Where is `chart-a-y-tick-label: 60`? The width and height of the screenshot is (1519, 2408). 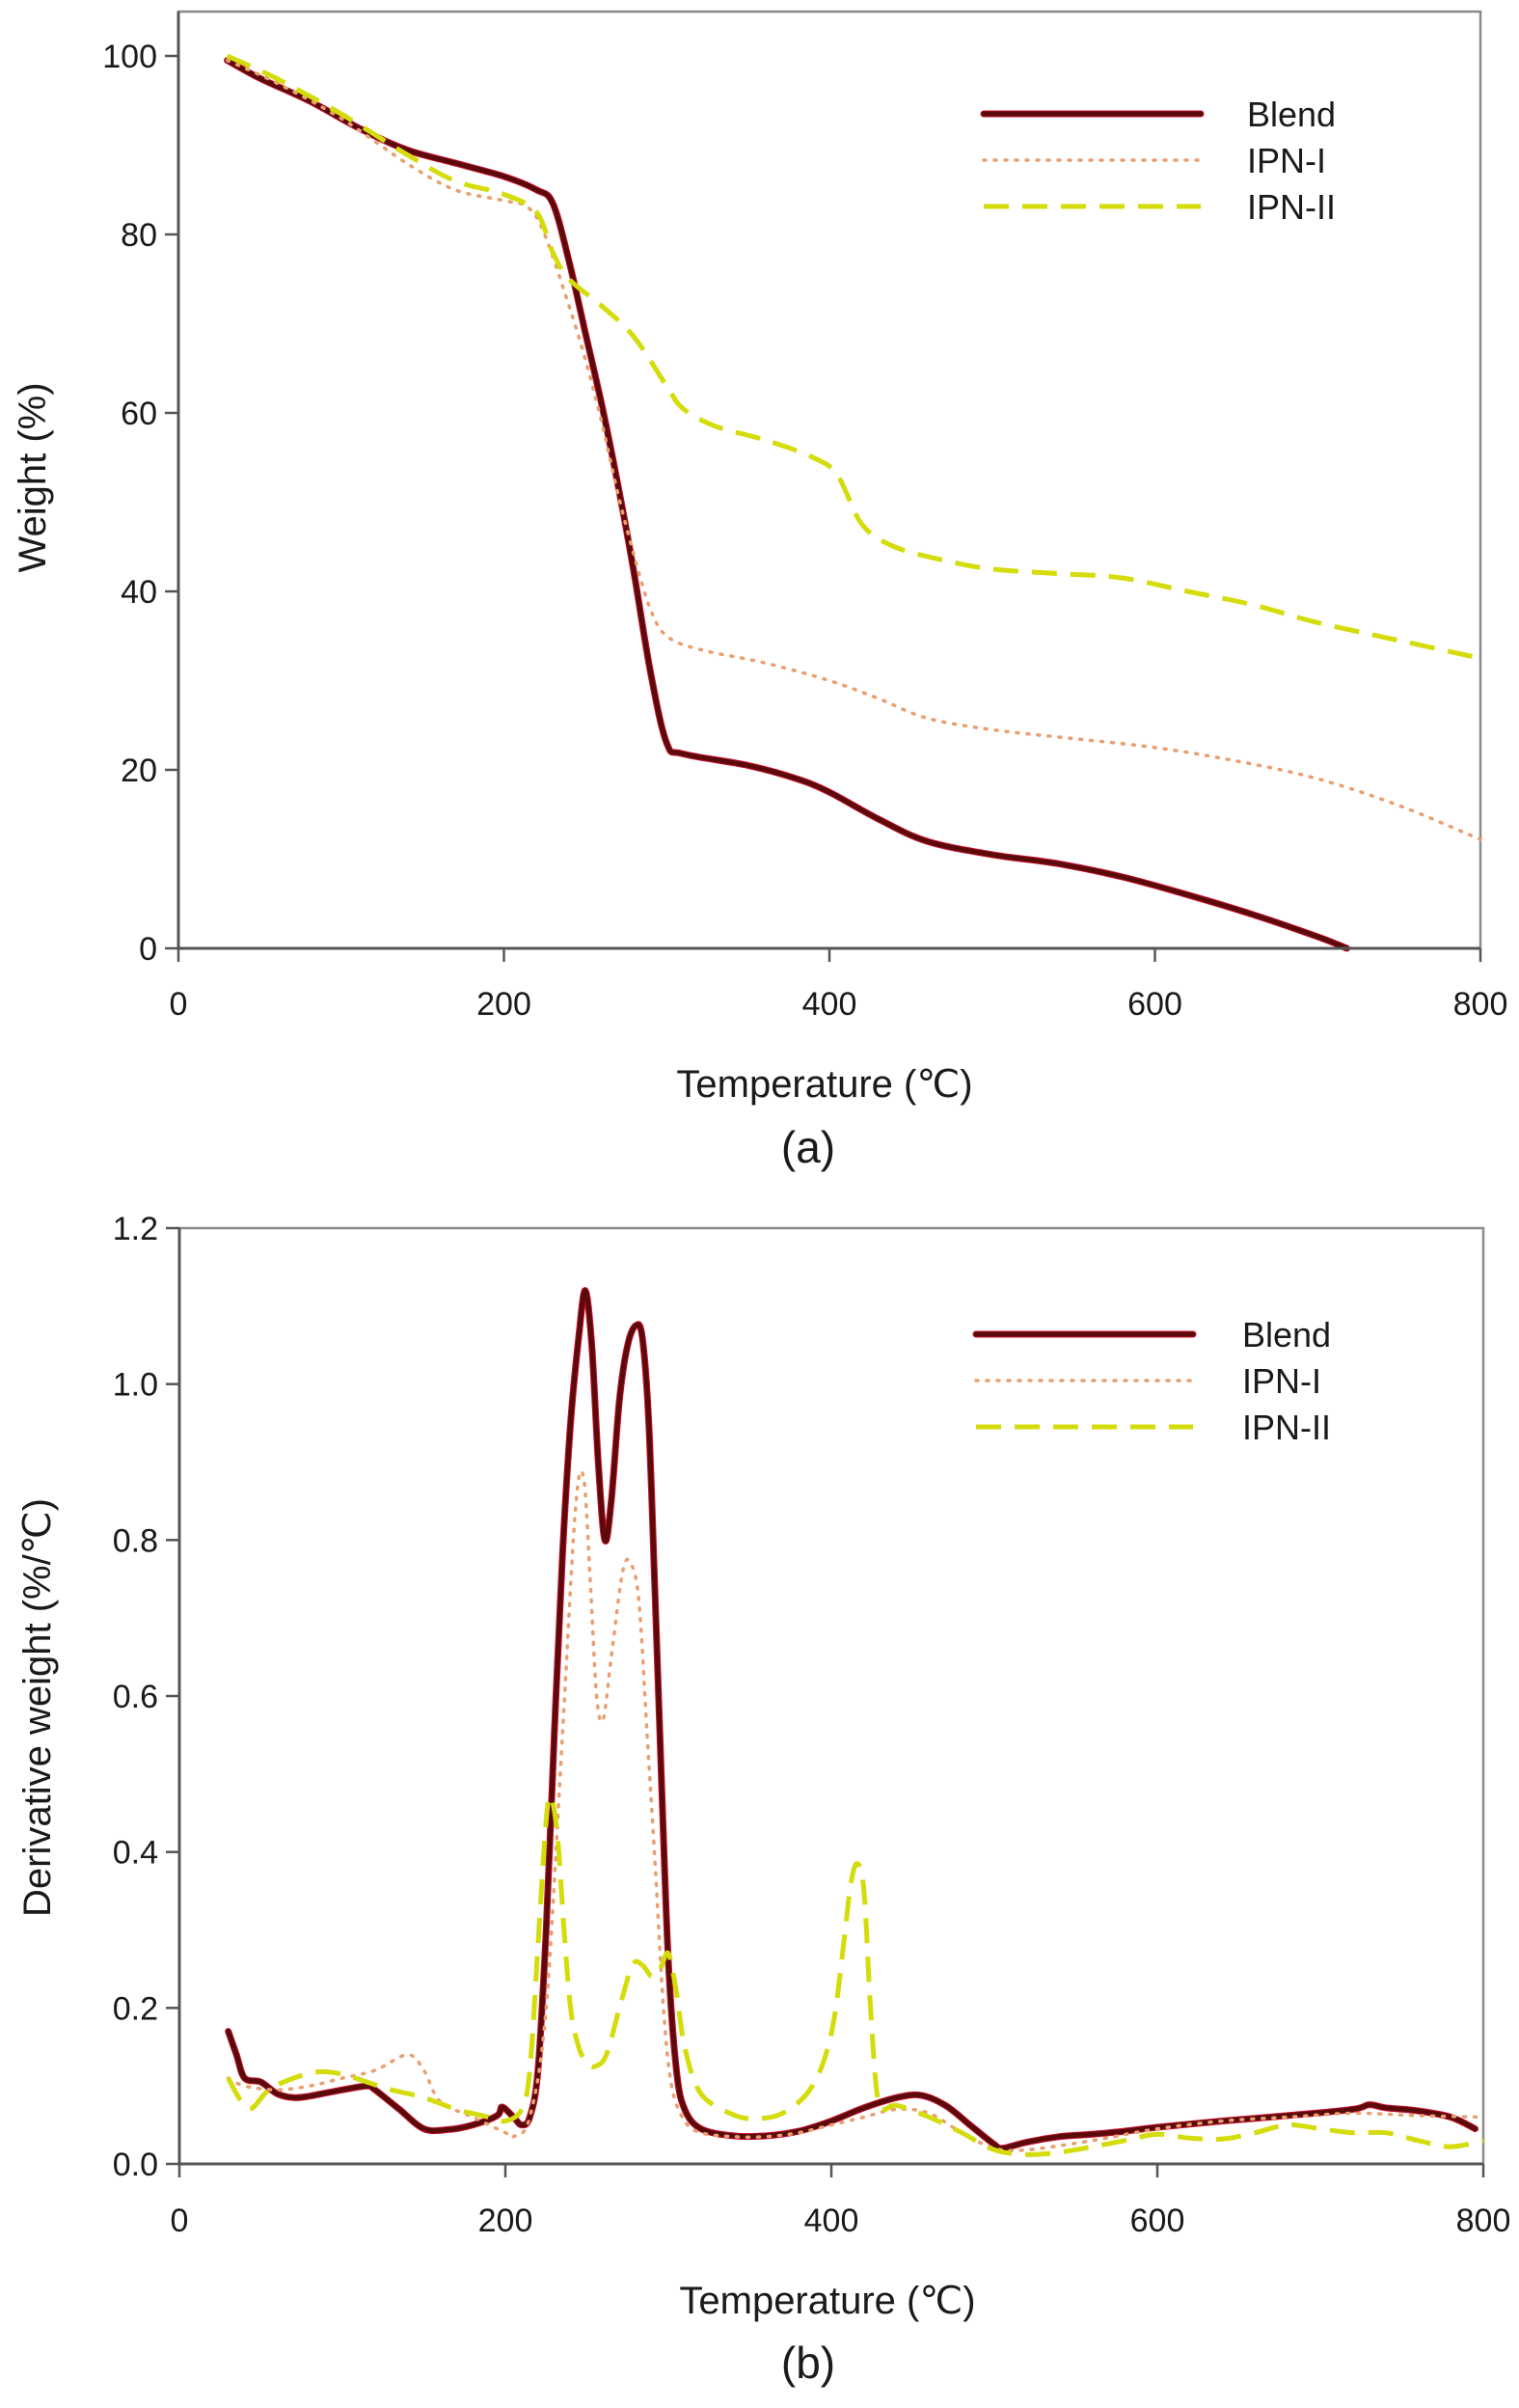
chart-a-y-tick-label: 60 is located at coordinates (139, 414).